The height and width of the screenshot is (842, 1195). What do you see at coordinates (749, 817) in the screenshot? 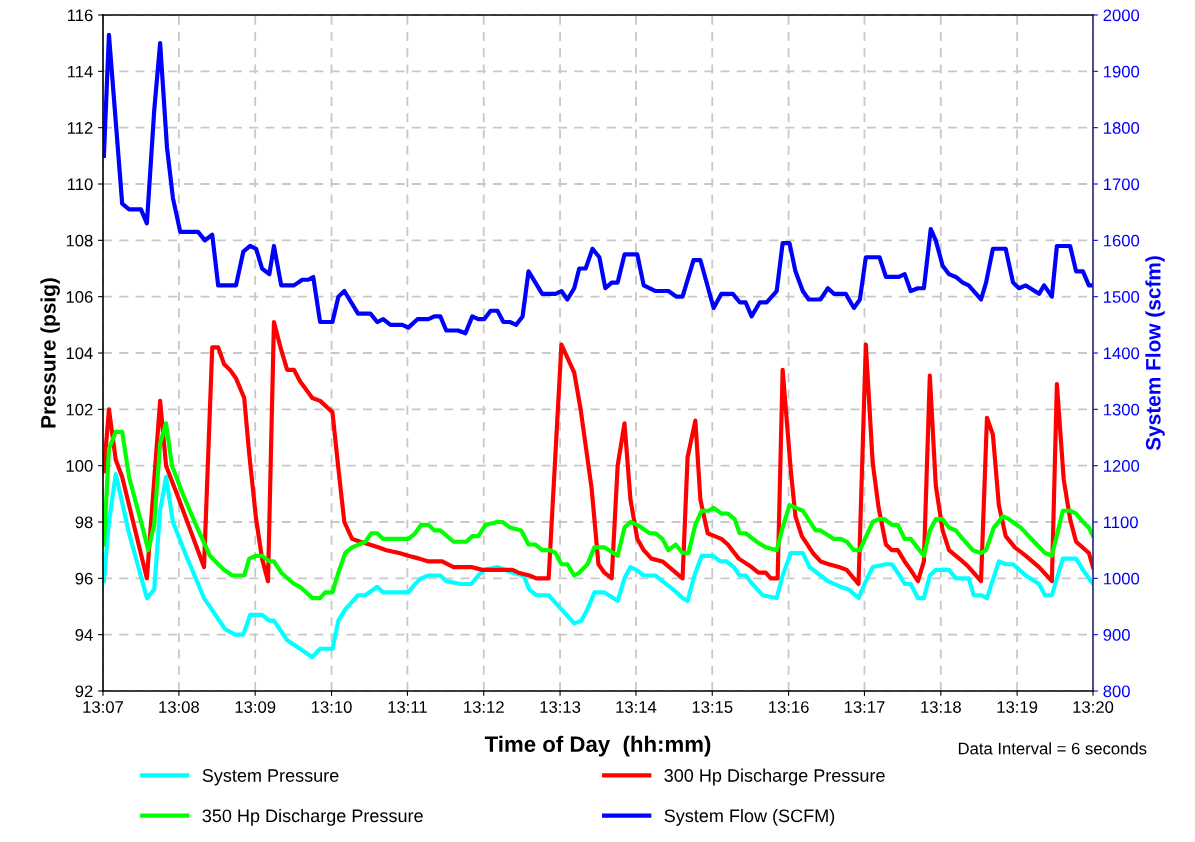
I see `legend-label: System Flow (SCFM)` at bounding box center [749, 817].